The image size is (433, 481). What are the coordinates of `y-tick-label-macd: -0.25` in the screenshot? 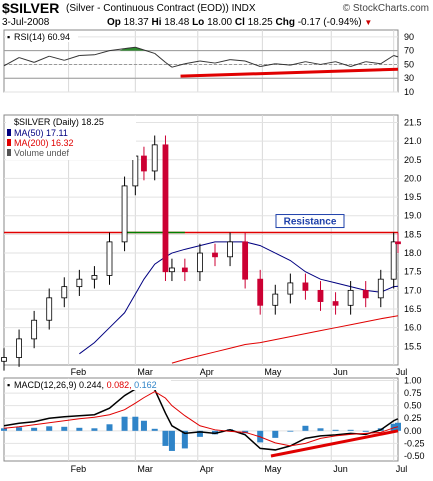 It's located at (414, 443).